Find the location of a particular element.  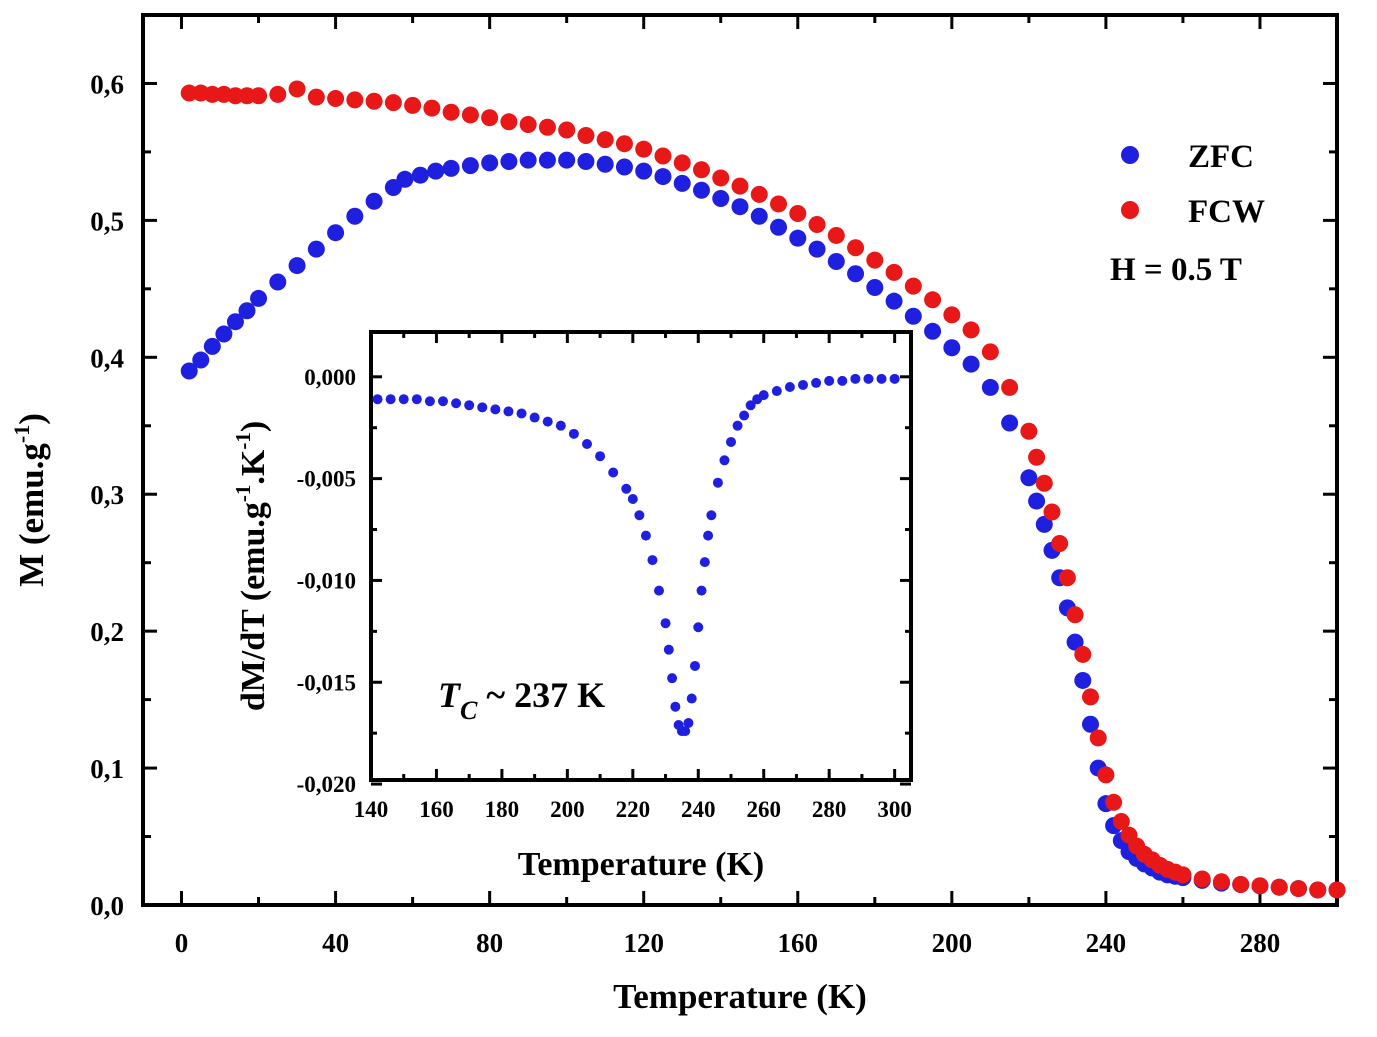

legend-label-fcw: FCW is located at coordinates (1226, 212).